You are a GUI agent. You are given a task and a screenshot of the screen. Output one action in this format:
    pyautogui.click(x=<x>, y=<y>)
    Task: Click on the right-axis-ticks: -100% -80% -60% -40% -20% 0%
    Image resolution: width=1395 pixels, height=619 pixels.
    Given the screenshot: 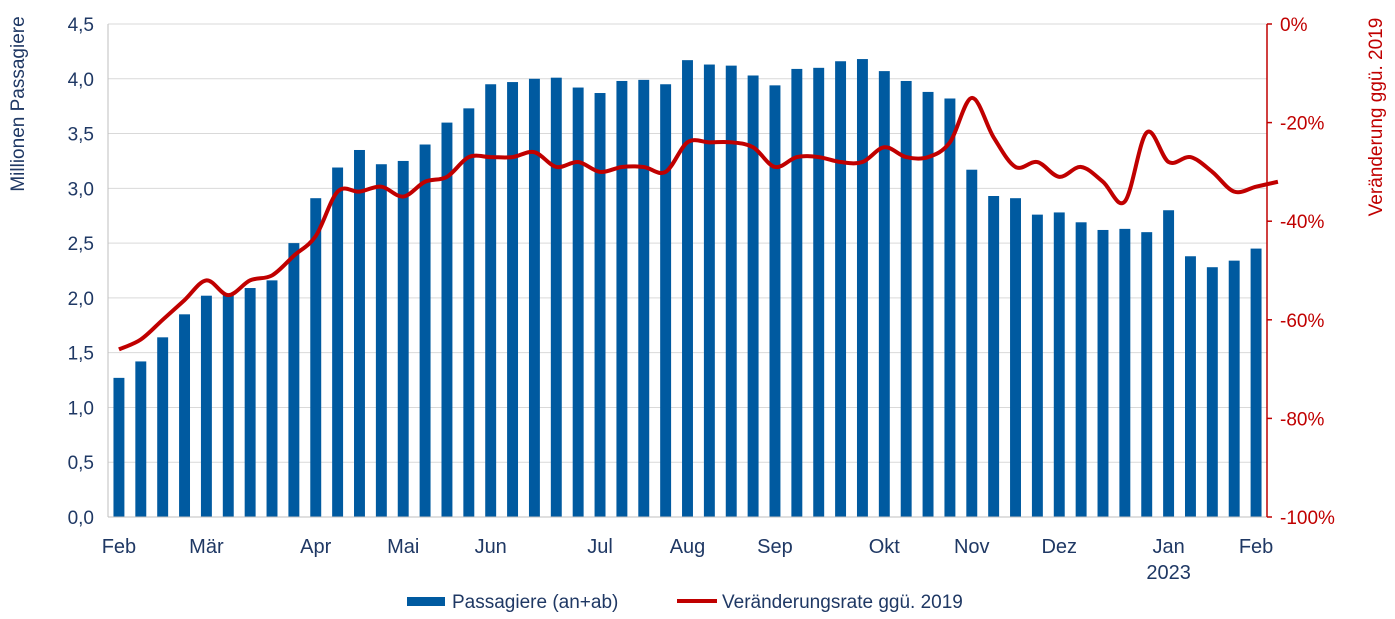 What is the action you would take?
    pyautogui.click(x=1301, y=272)
    